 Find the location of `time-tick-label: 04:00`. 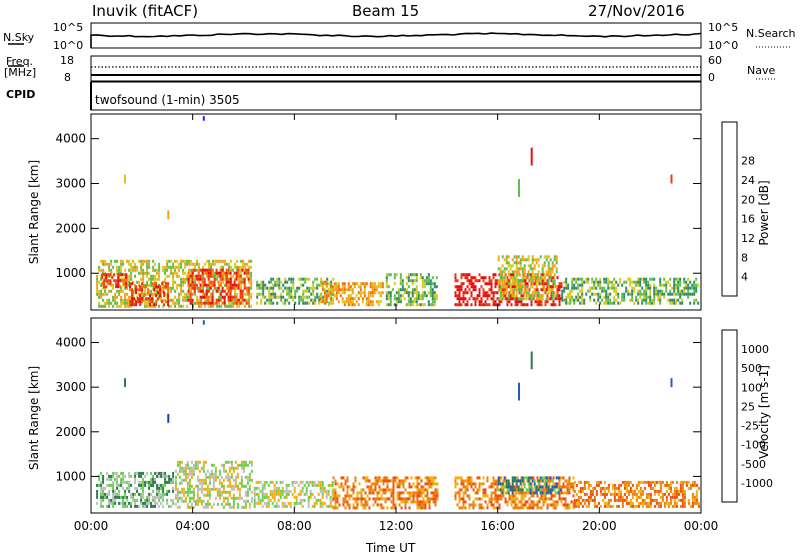

time-tick-label: 04:00 is located at coordinates (192, 526).